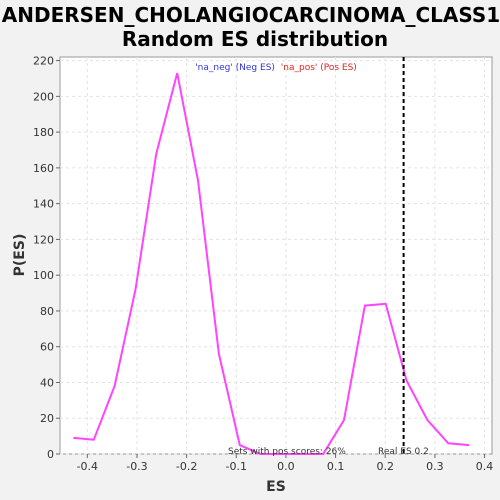 Image resolution: width=500 pixels, height=500 pixels. What do you see at coordinates (319, 68) in the screenshot?
I see `legend-item-pos: 'na_pos' (Pos ES)` at bounding box center [319, 68].